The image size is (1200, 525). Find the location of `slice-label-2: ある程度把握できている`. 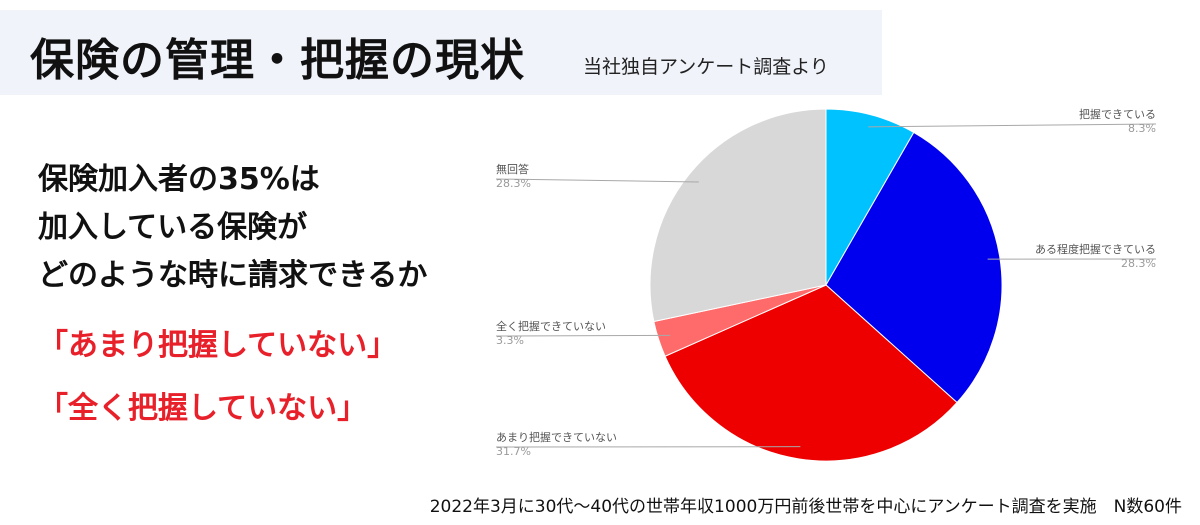

slice-label-2: ある程度把握できている is located at coordinates (1095, 249).